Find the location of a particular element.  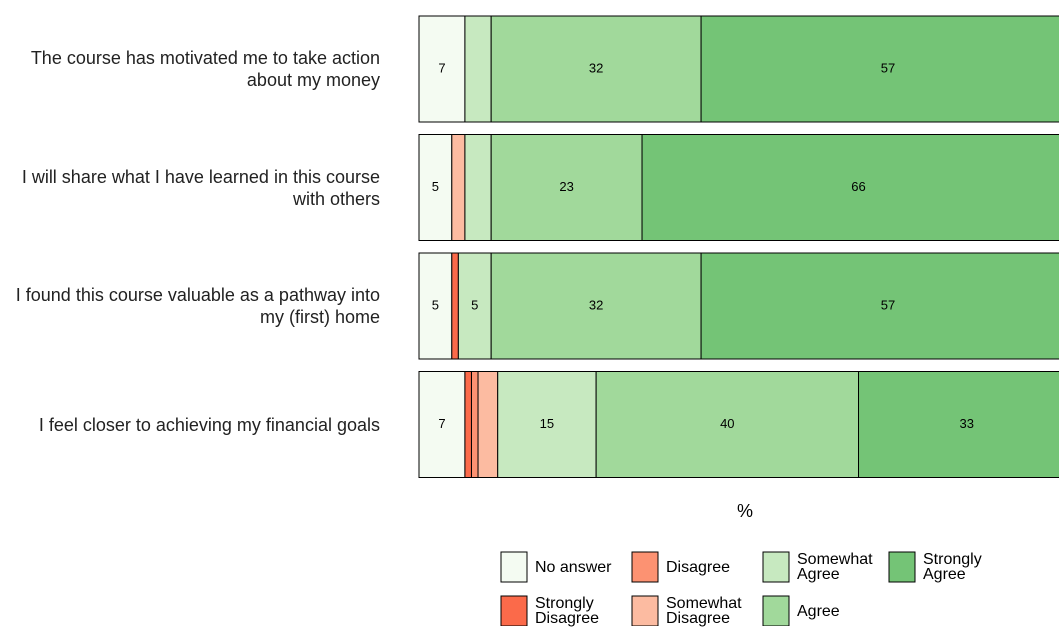

data-label: 40 is located at coordinates (727, 423).